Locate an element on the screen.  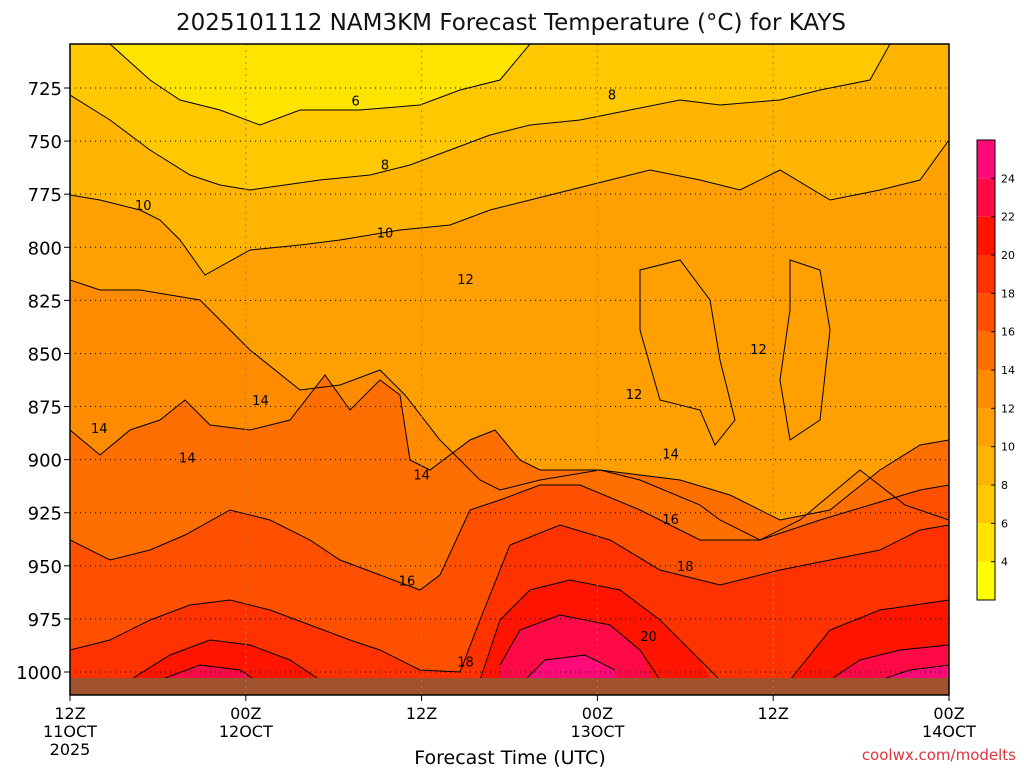
isotherm-24-line is located at coordinates (736, 667).